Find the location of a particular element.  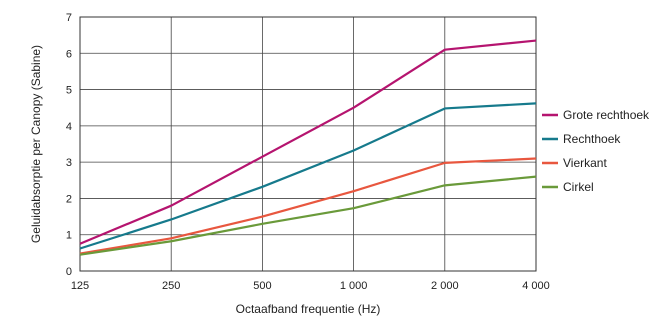

legend-label-vierkant: Vierkant is located at coordinates (585, 163).